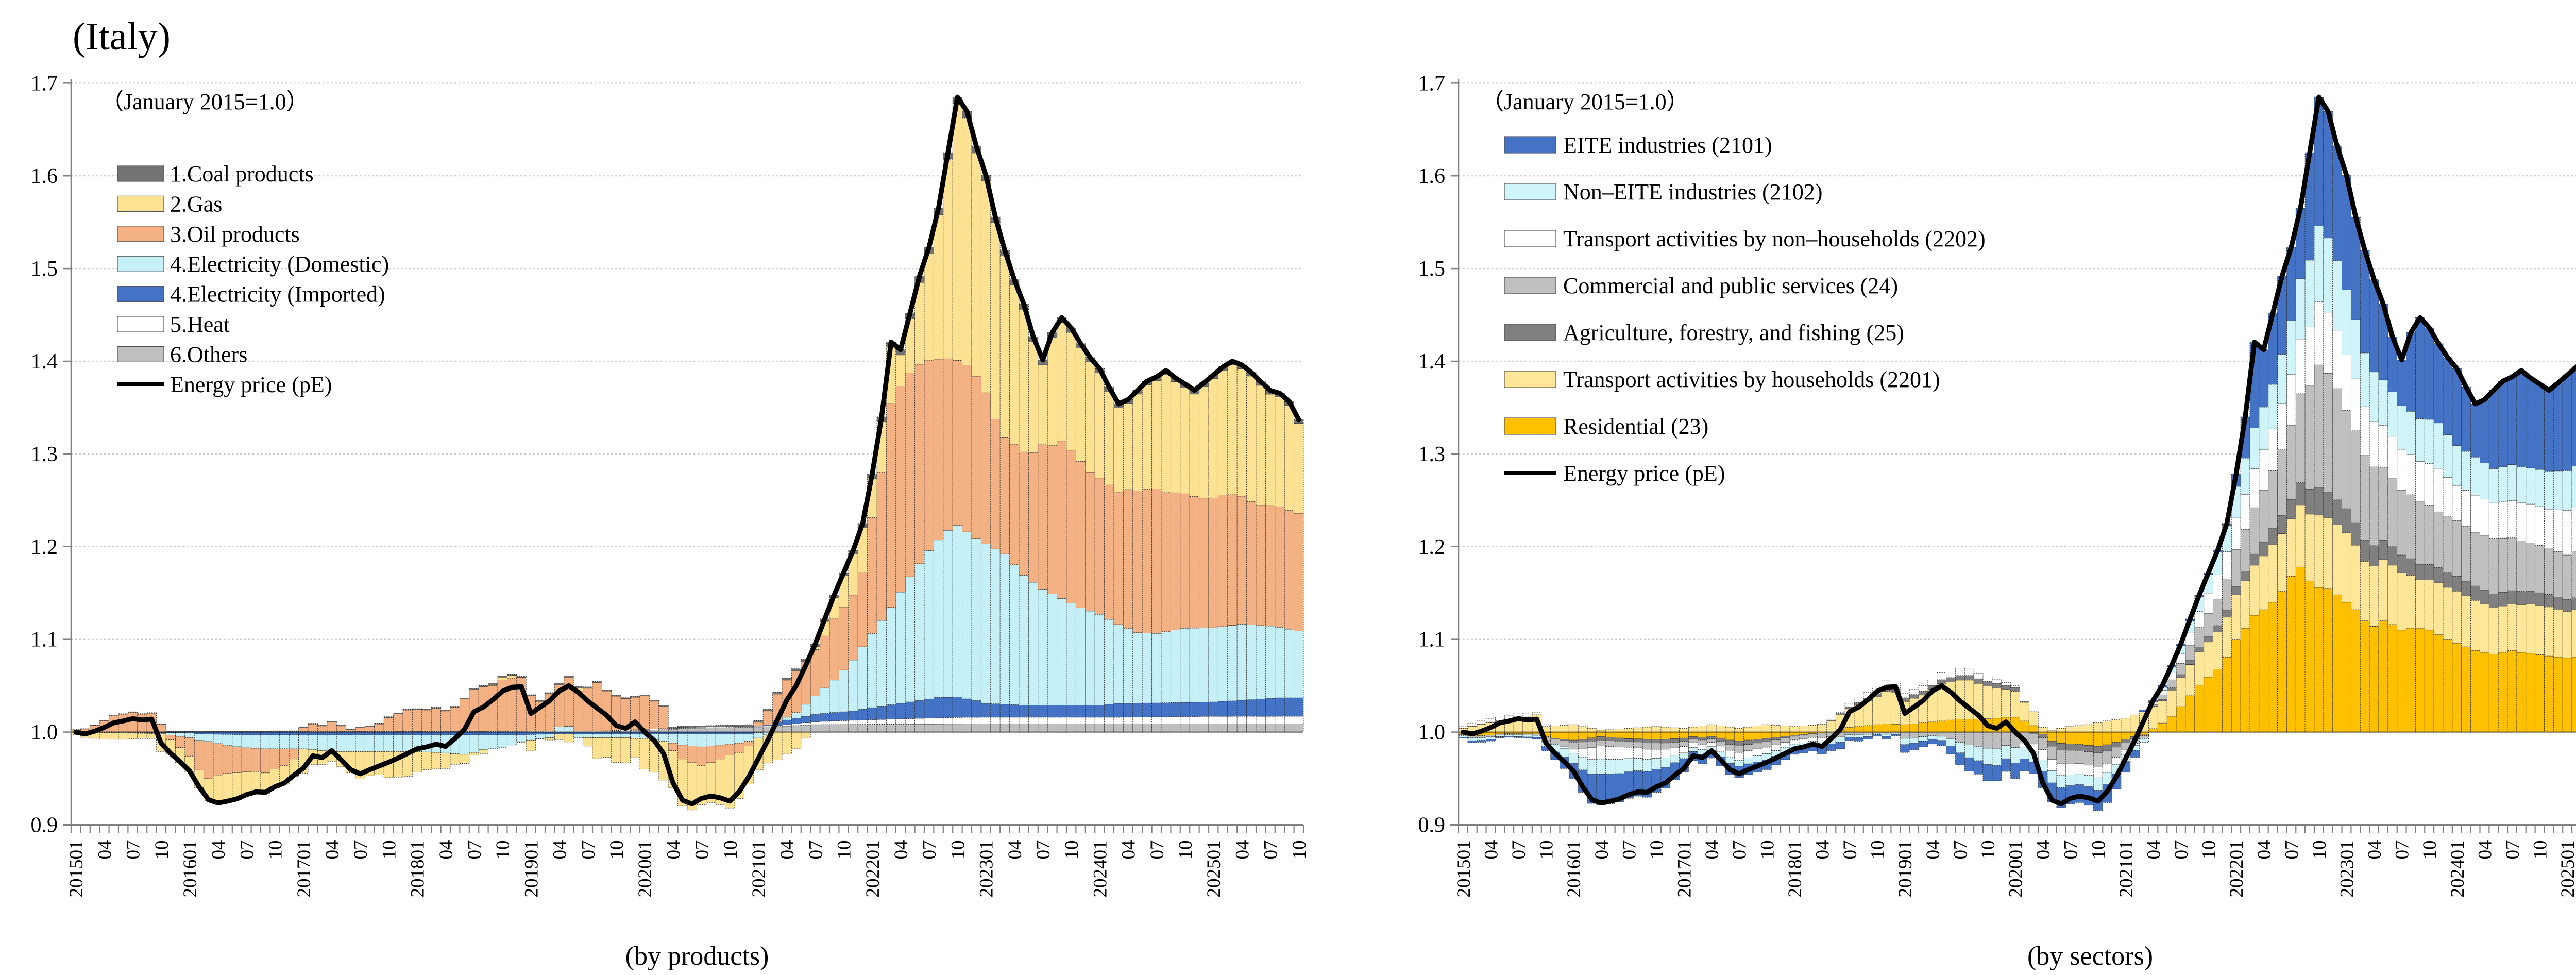  I want to click on svg-text: (Italy), so click(122, 36).